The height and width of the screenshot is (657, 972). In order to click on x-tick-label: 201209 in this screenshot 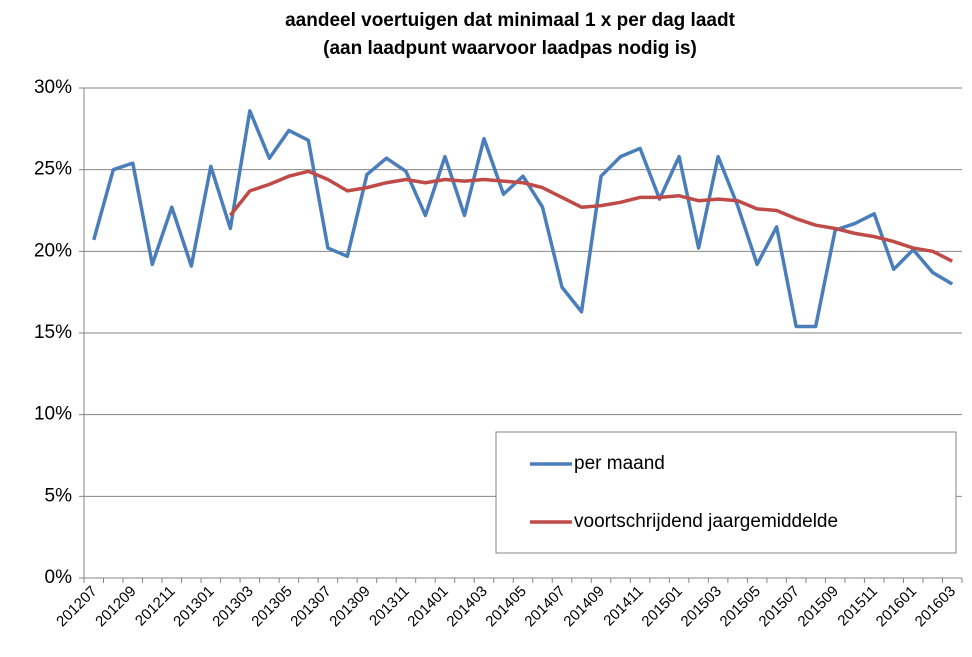, I will do `click(115, 606)`.